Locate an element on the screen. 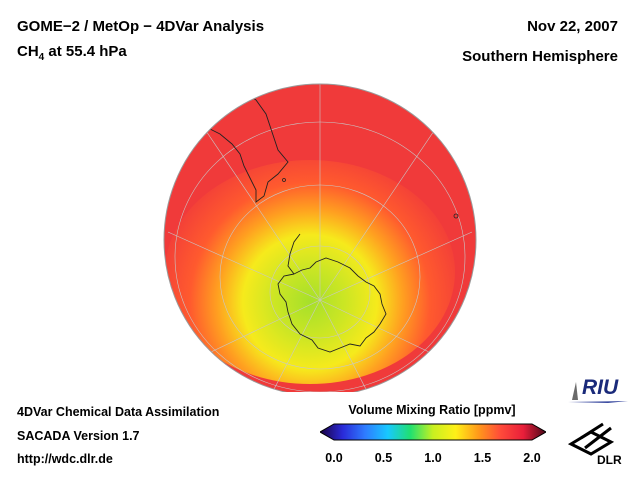 This screenshot has height=480, width=640. footer-system: 4DVar Chemical Data Assimilation is located at coordinates (118, 412).